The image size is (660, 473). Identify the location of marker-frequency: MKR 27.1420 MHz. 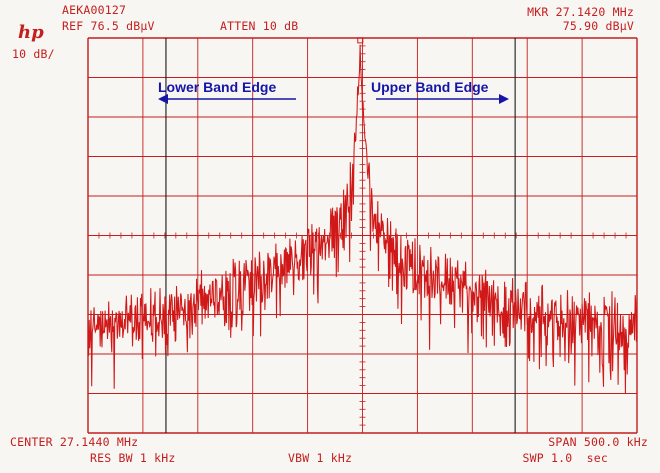
(580, 12).